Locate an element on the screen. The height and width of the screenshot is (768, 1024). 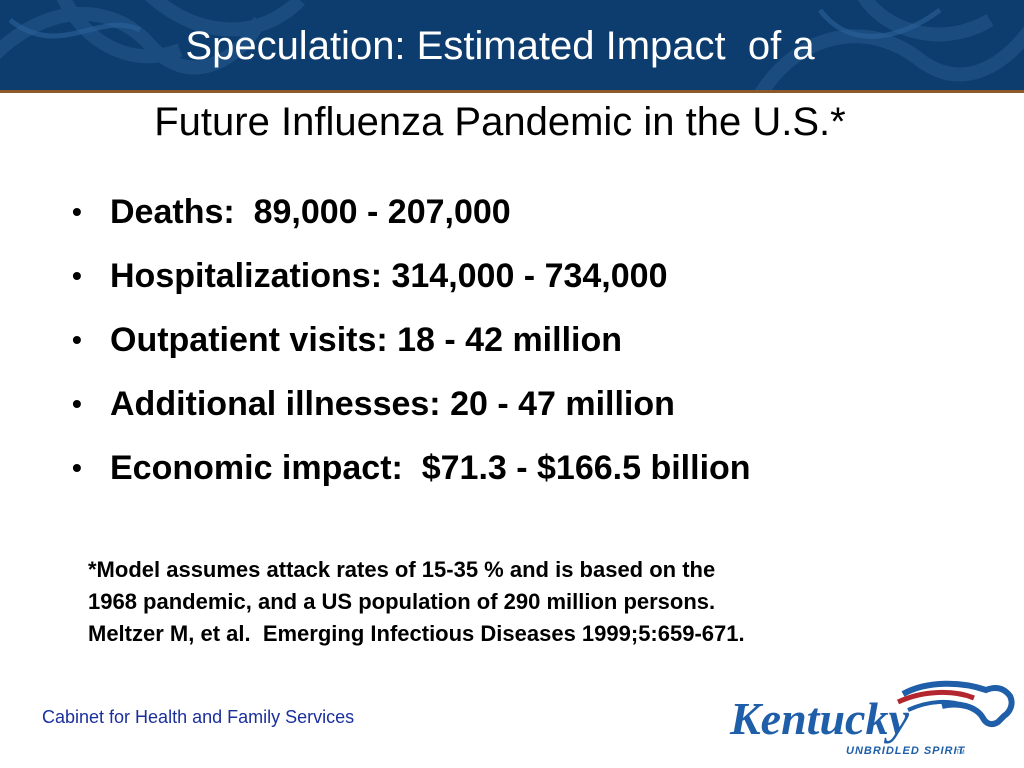
agency-name: Cabinet for Health and Family Services is located at coordinates (198, 717).